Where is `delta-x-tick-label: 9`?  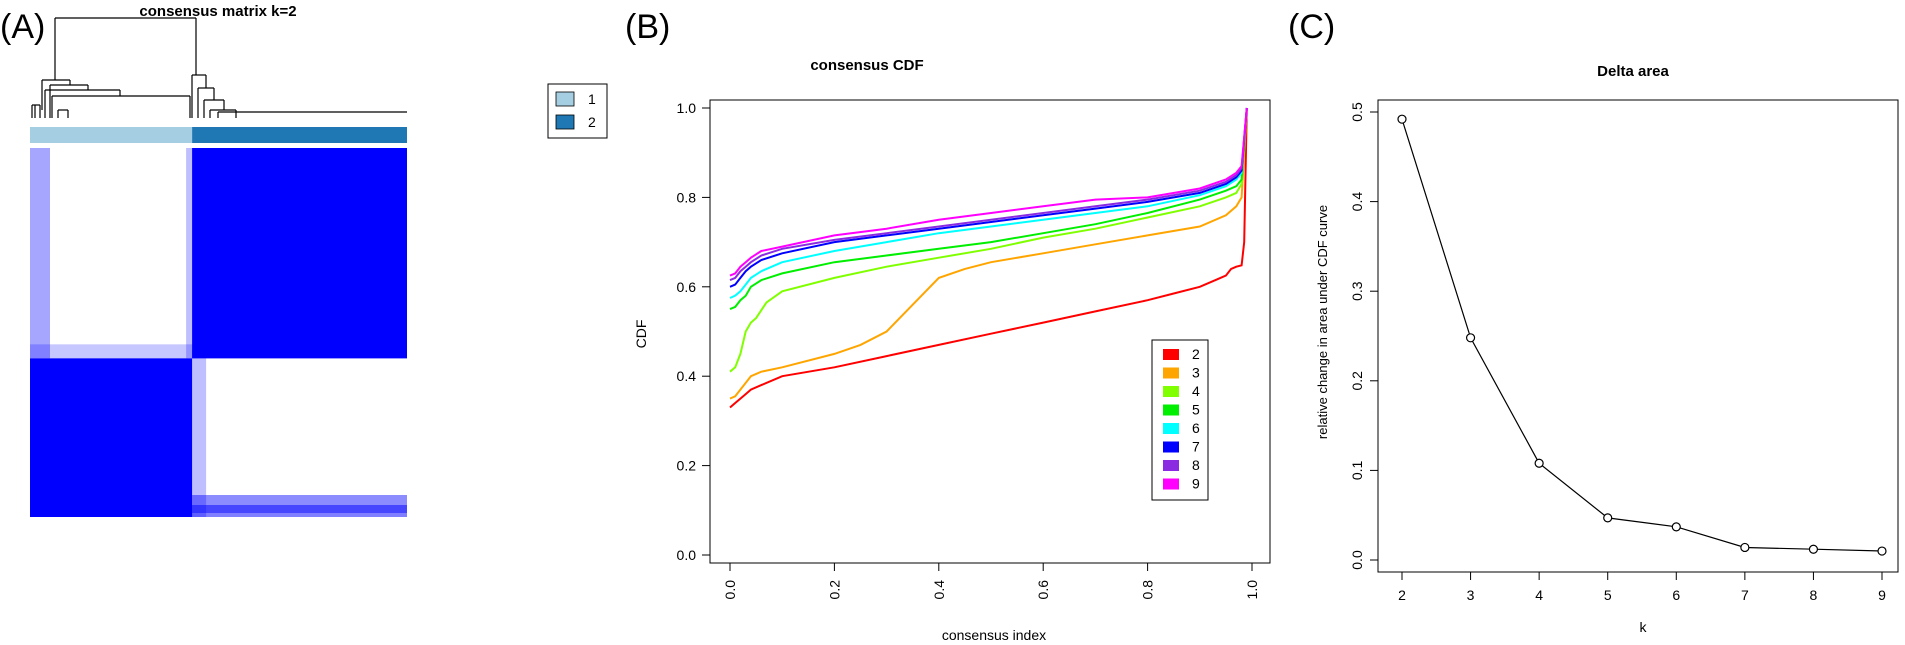
delta-x-tick-label: 9 is located at coordinates (1882, 595).